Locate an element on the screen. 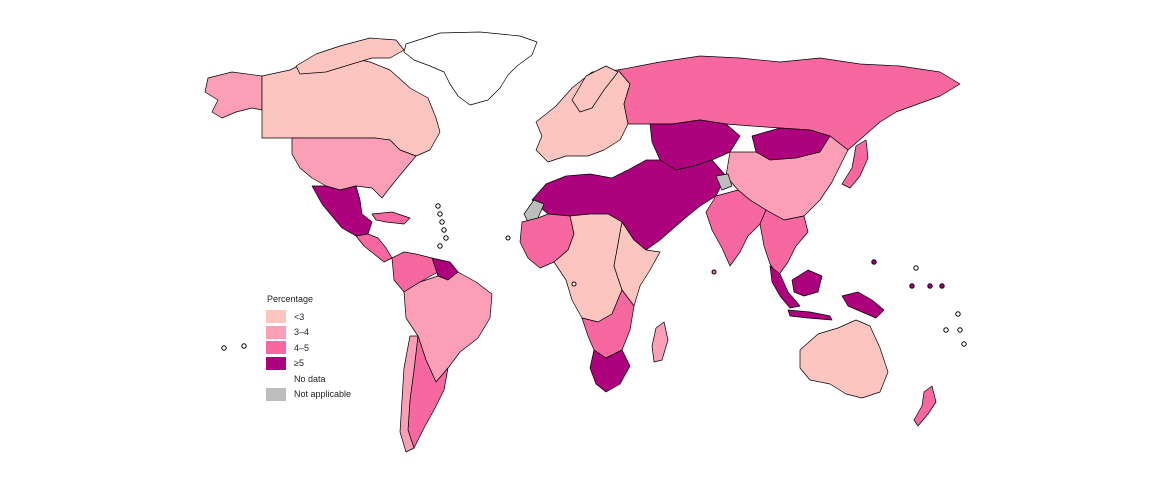  region-southeast-asia is located at coordinates (784, 243).